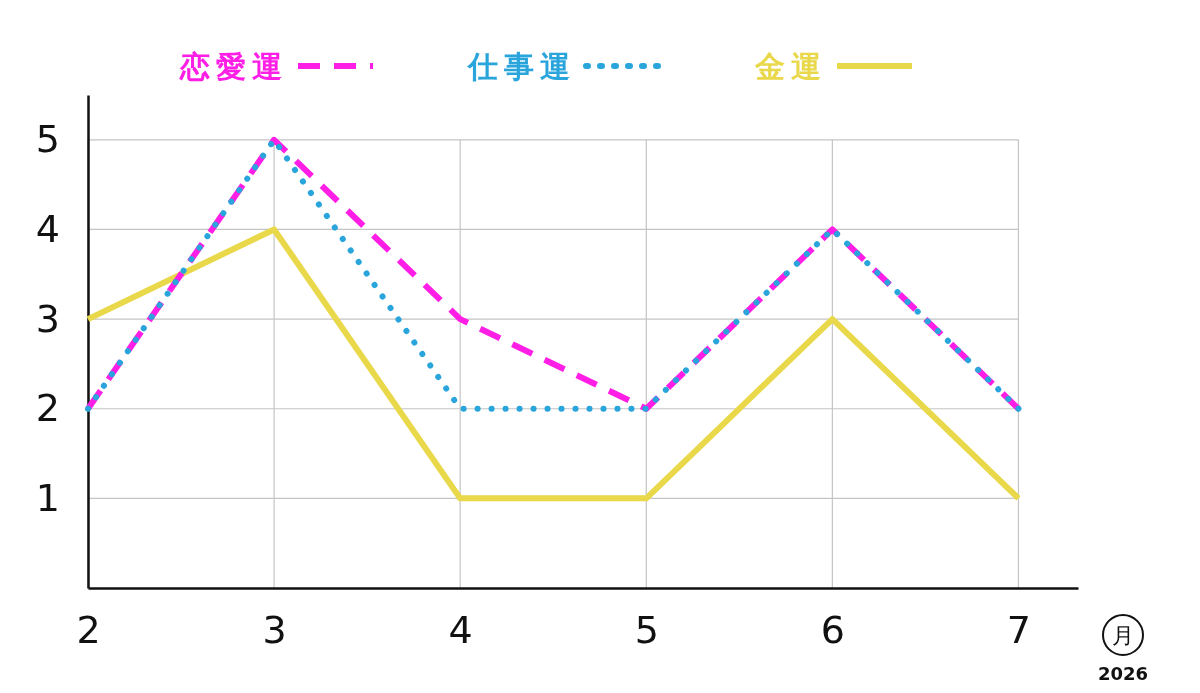 The width and height of the screenshot is (1200, 693). Describe the element at coordinates (233, 66) in the screenshot. I see `legend-label: 恋愛運` at that location.